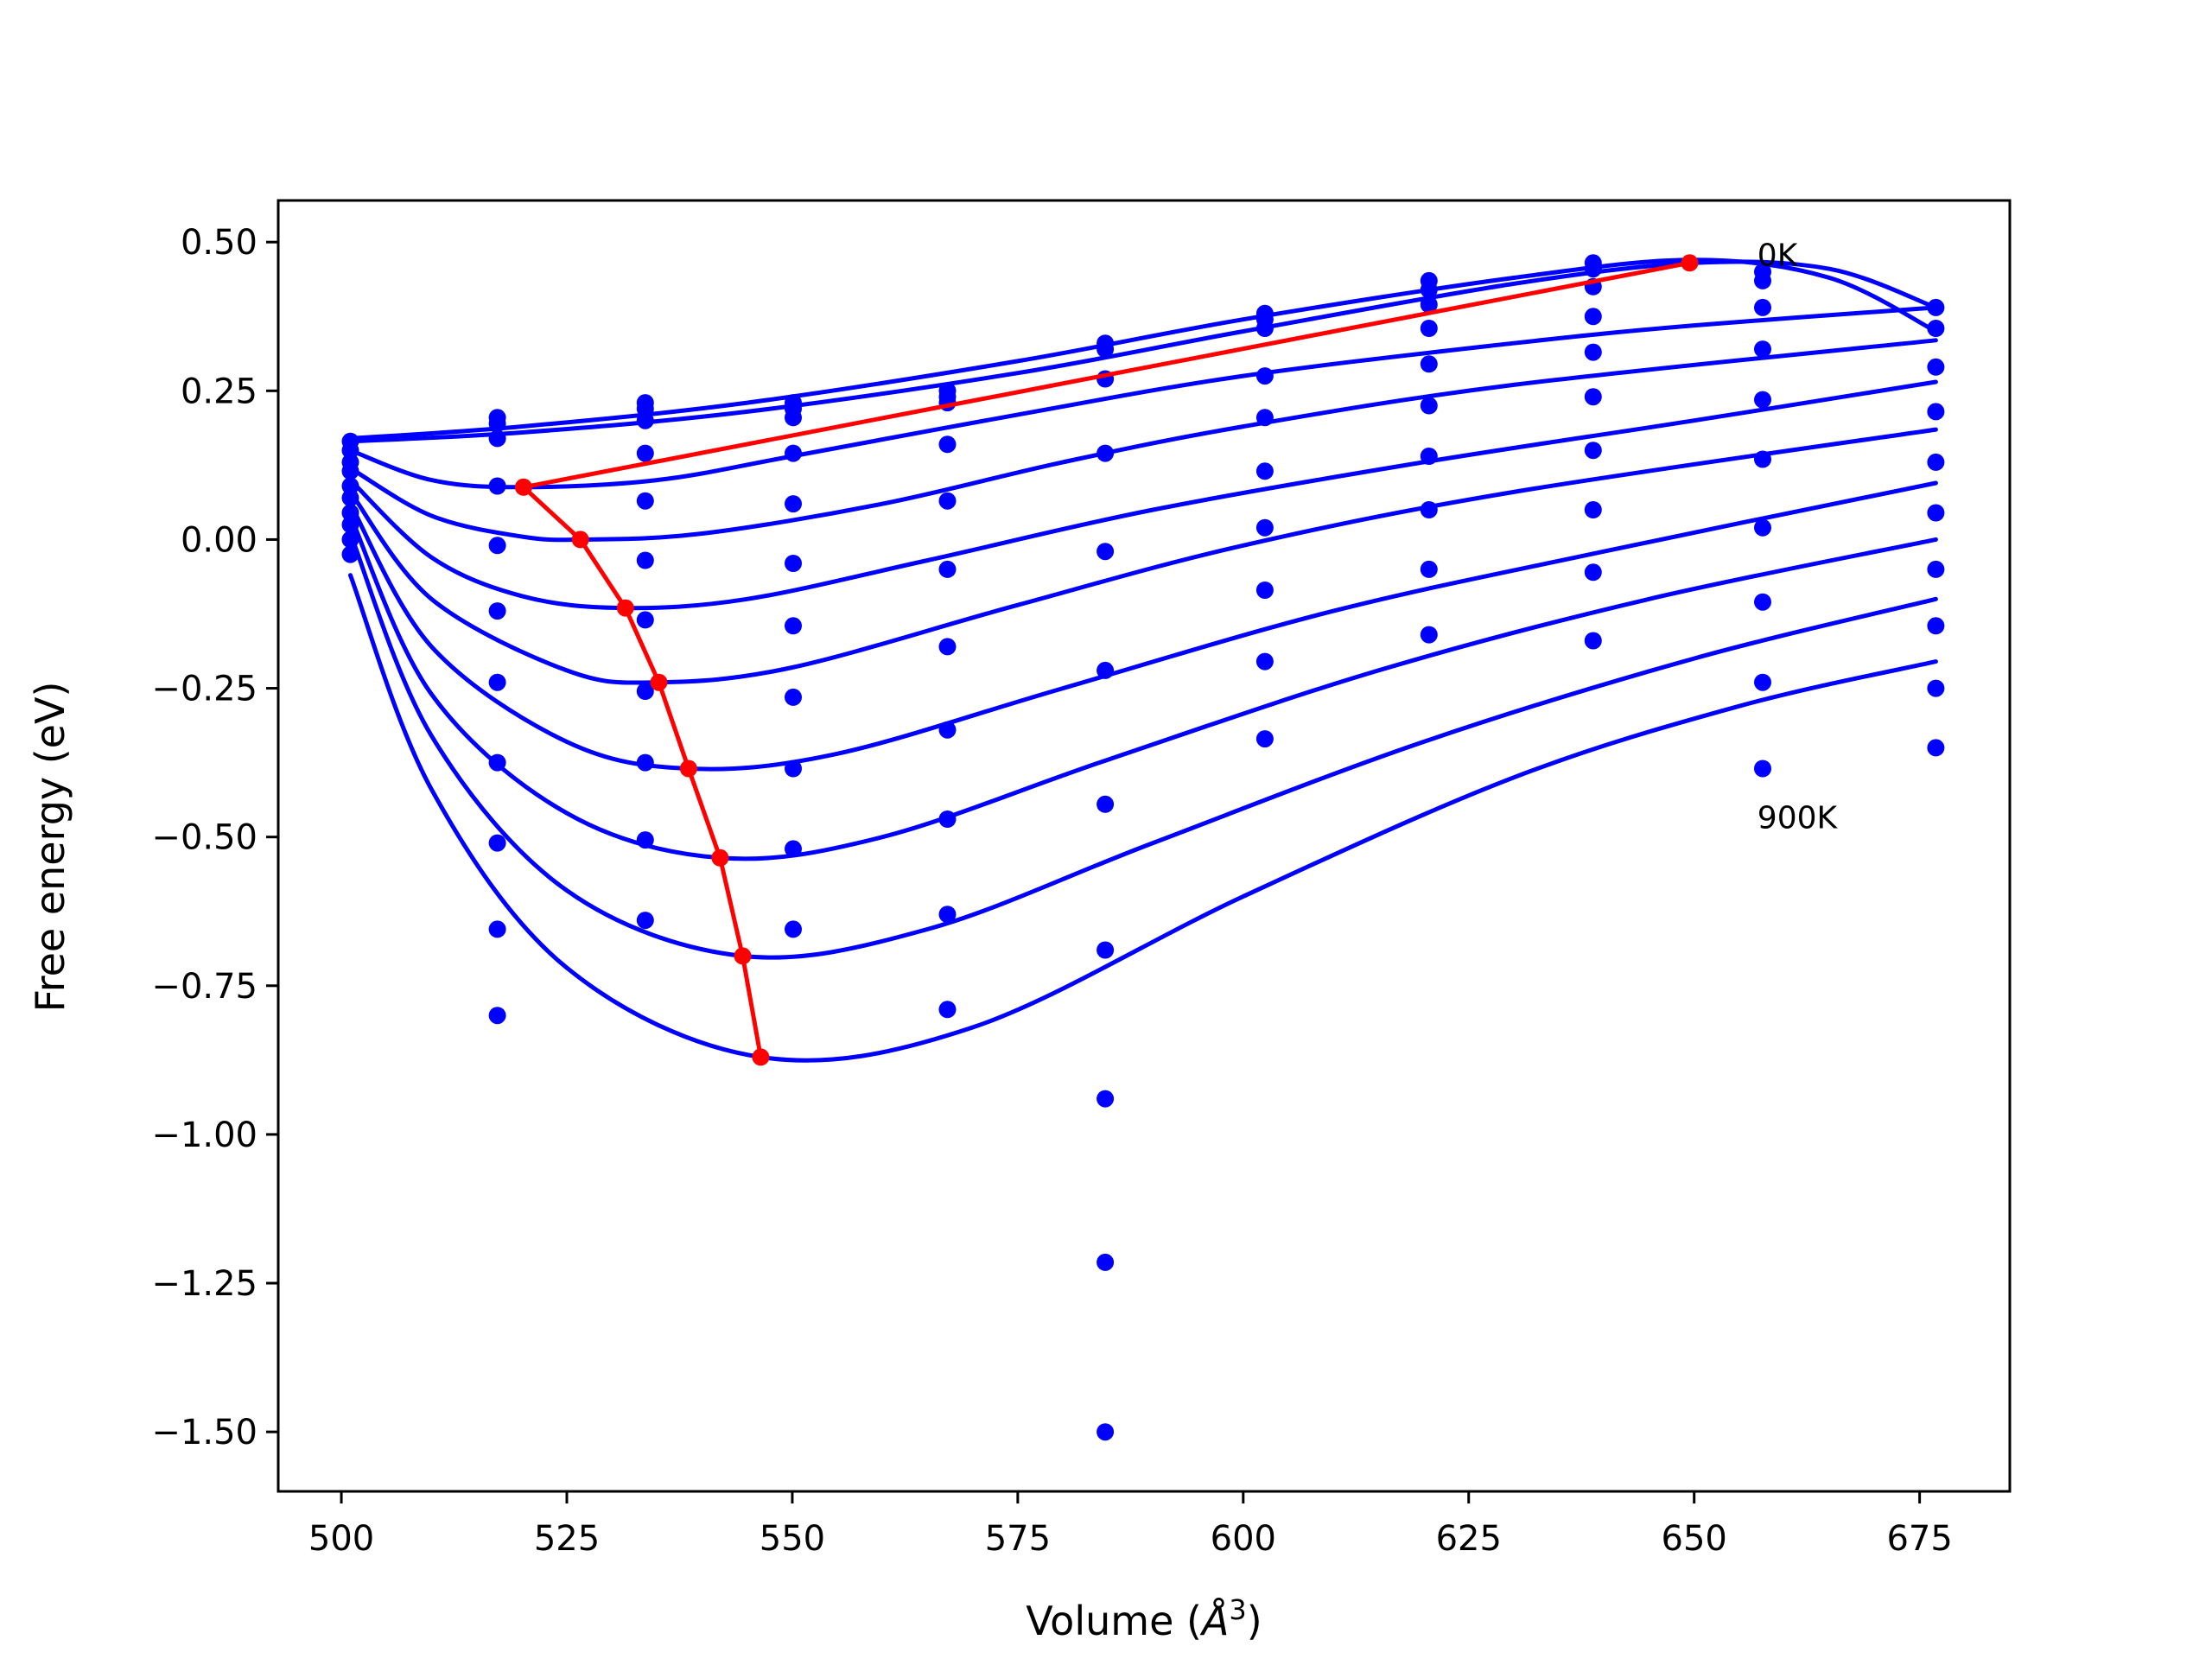 This screenshot has width=2212, height=1659. I want to click on y-tick-label: −1.50, so click(204, 1432).